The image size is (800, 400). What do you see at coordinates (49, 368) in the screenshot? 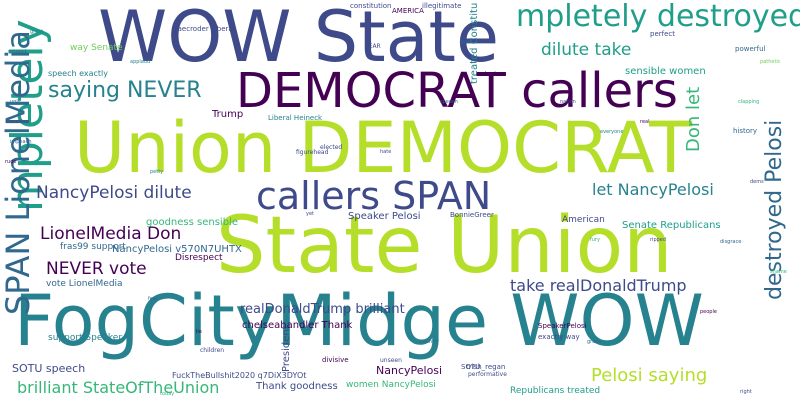
I see `word-sotu-speech: SOTU speech` at bounding box center [49, 368].